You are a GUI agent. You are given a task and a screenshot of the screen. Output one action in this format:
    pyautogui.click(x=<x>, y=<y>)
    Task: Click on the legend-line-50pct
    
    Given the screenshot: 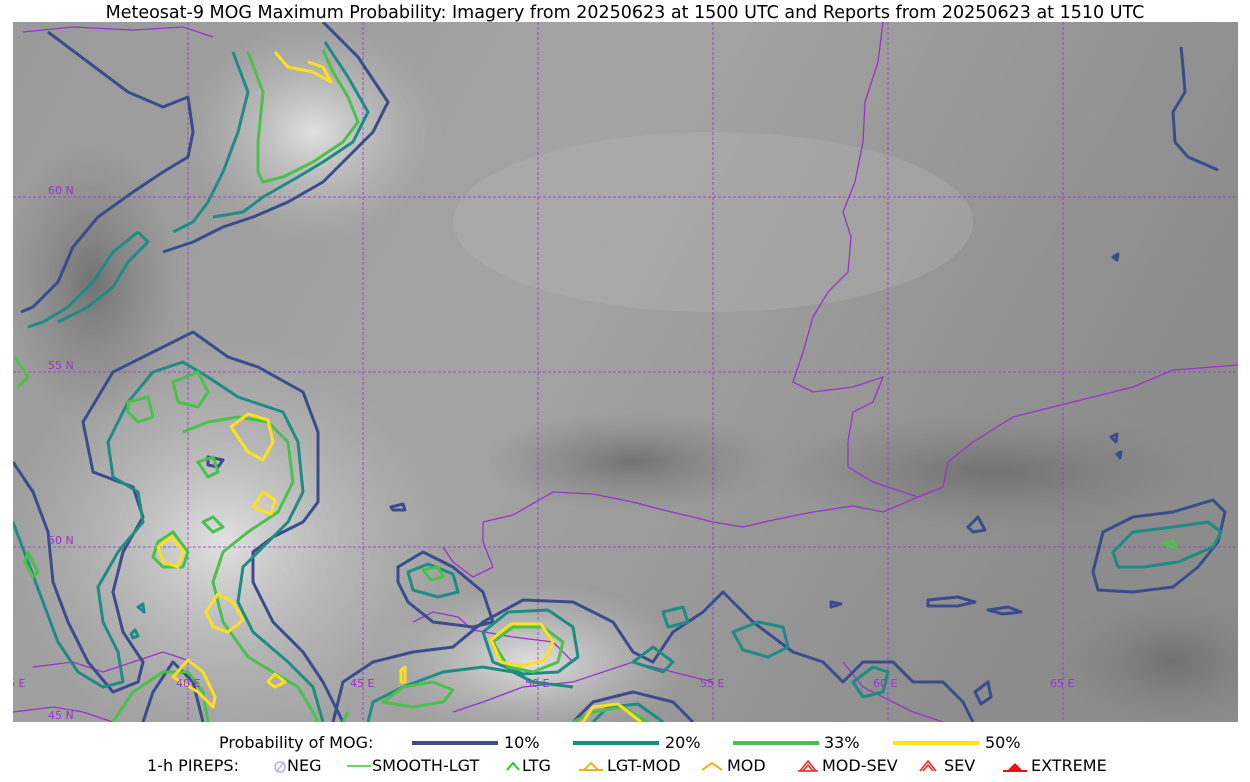 What is the action you would take?
    pyautogui.click(x=936, y=743)
    